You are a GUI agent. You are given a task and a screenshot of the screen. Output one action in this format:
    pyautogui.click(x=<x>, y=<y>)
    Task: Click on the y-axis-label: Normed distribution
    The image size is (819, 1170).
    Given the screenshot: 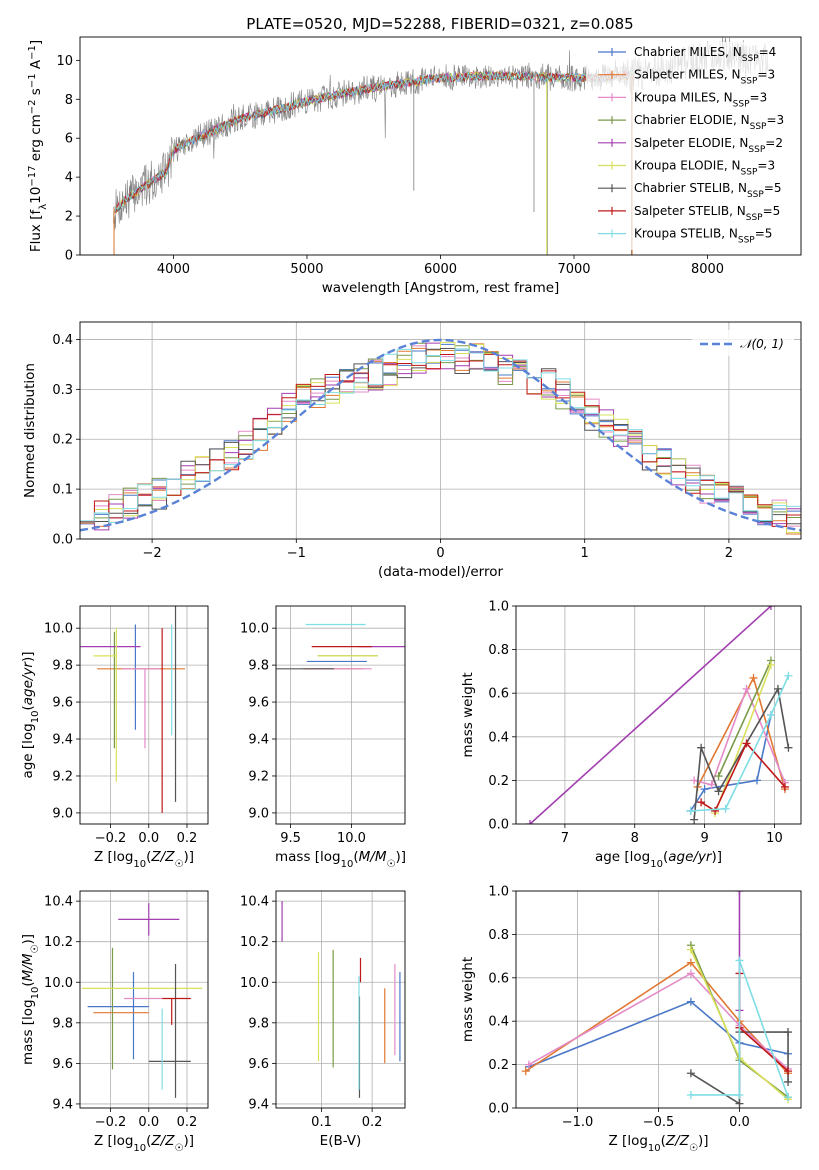 What is the action you would take?
    pyautogui.click(x=30, y=430)
    